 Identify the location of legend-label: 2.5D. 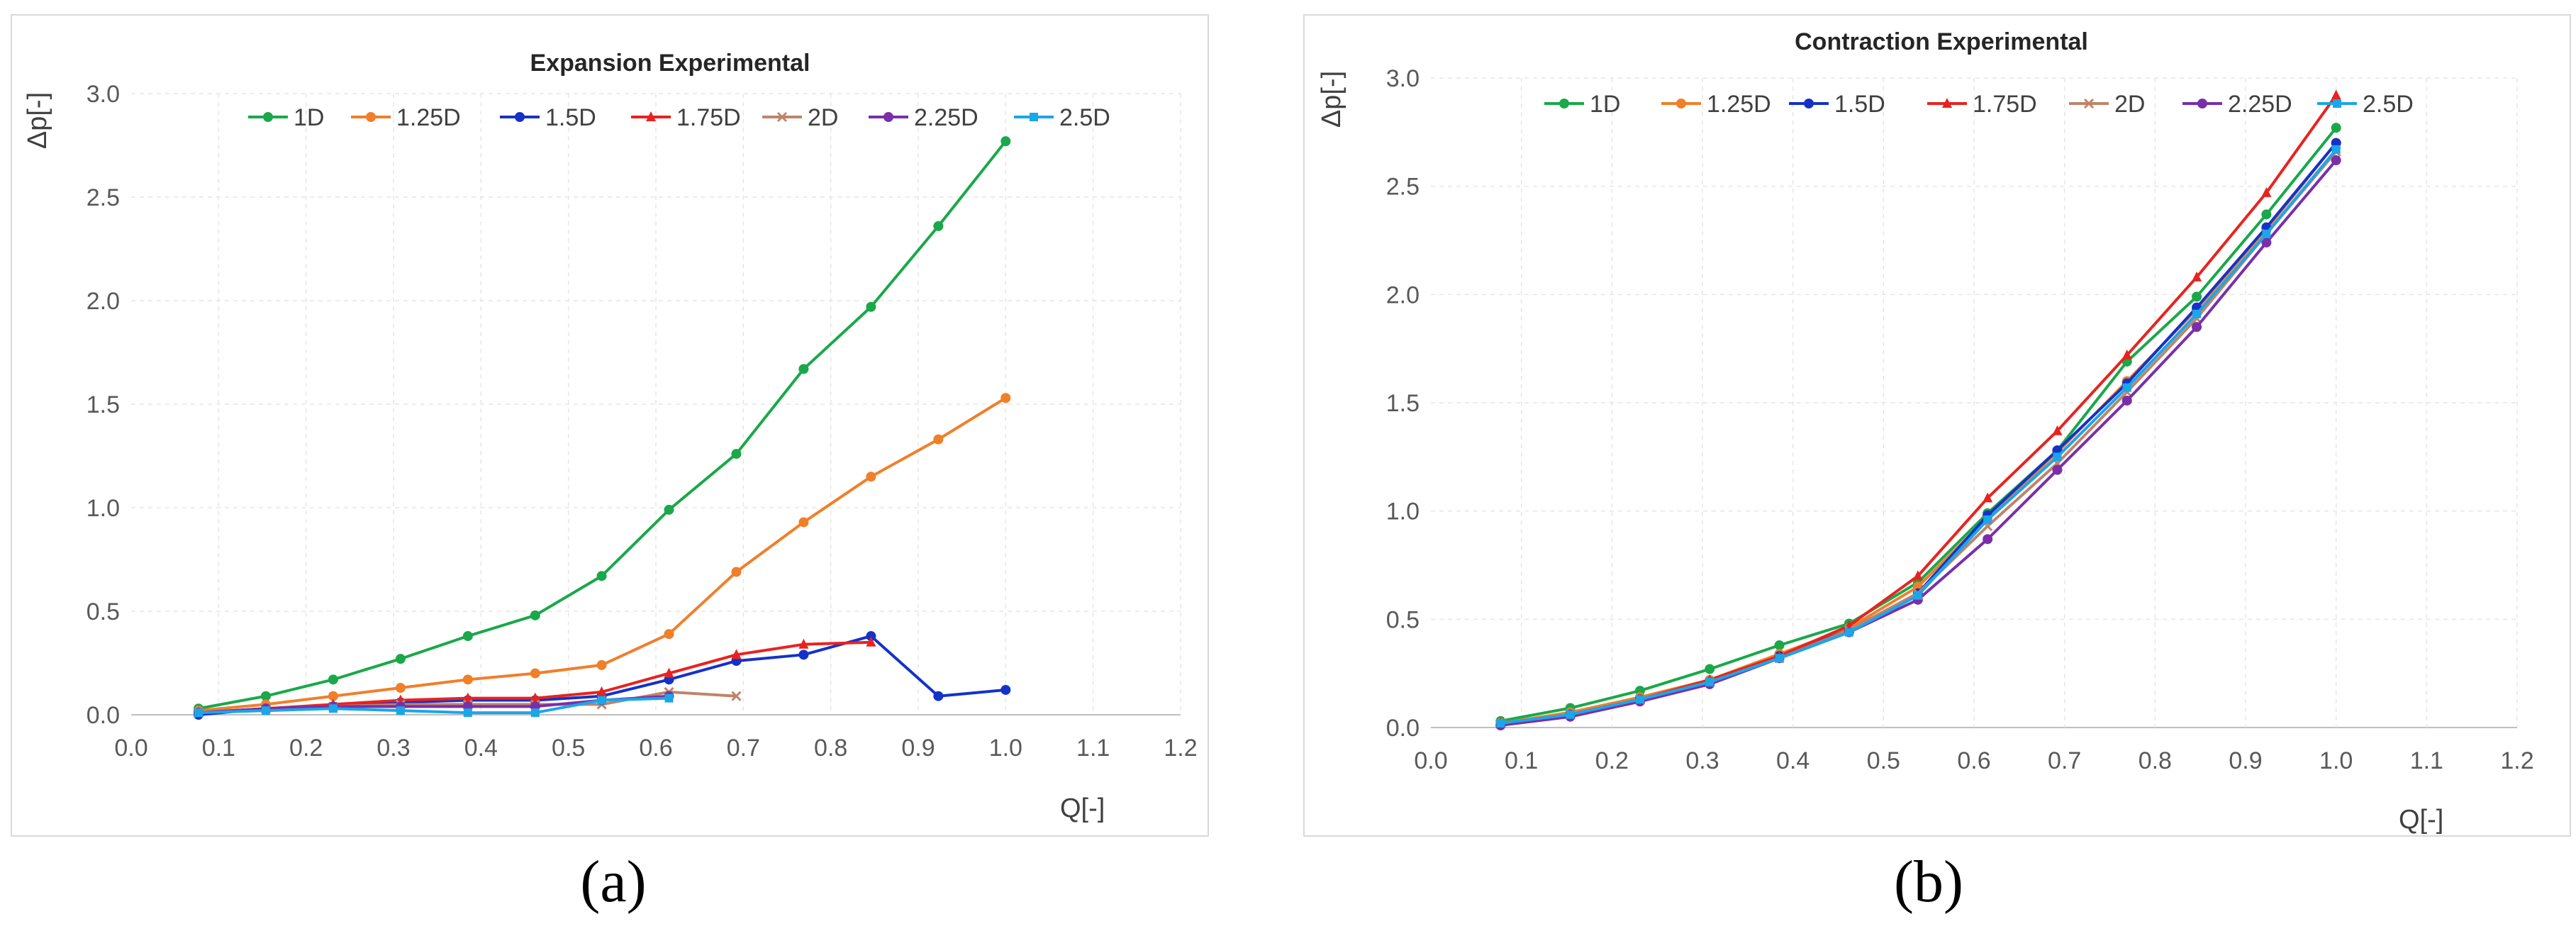
(1084, 117).